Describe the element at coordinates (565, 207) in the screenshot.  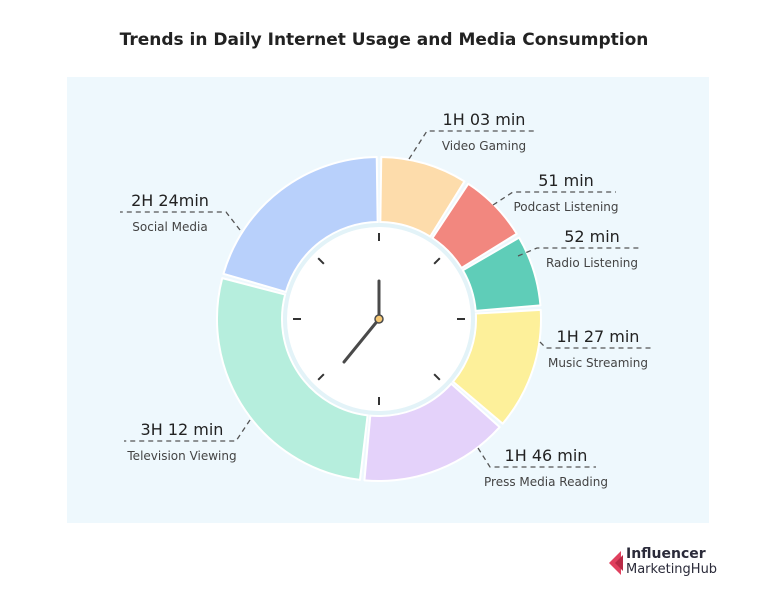
I see `category-label-podcast-listening: Podcast Listening` at that location.